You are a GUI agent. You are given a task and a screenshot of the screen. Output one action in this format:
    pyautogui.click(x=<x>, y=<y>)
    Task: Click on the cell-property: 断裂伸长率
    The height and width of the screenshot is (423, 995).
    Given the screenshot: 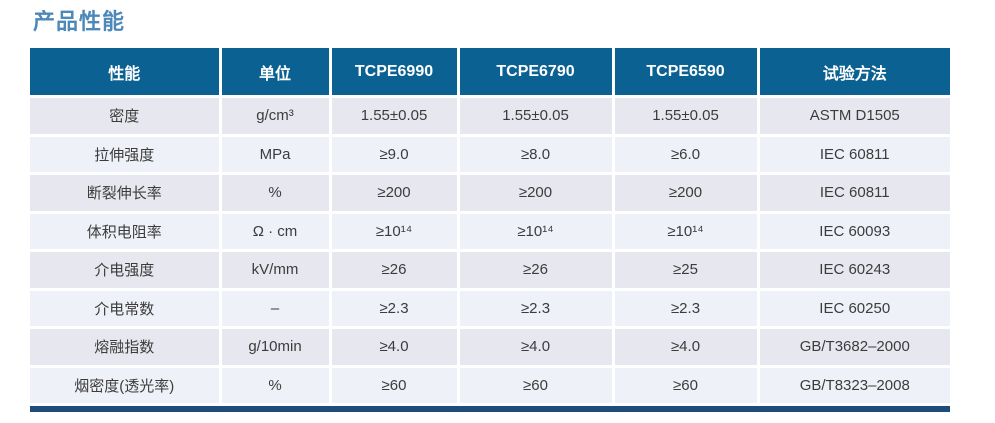 What is the action you would take?
    pyautogui.click(x=126, y=193)
    